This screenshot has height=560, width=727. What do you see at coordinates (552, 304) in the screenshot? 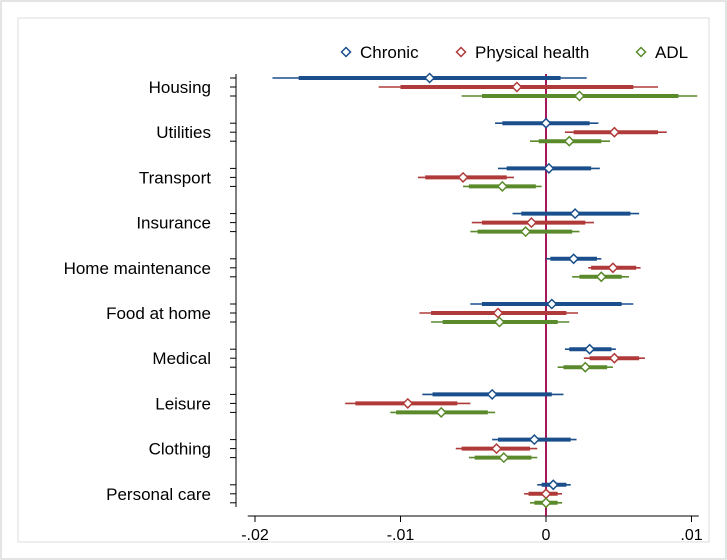
I see `point-estimate-chronic-food-at-home` at bounding box center [552, 304].